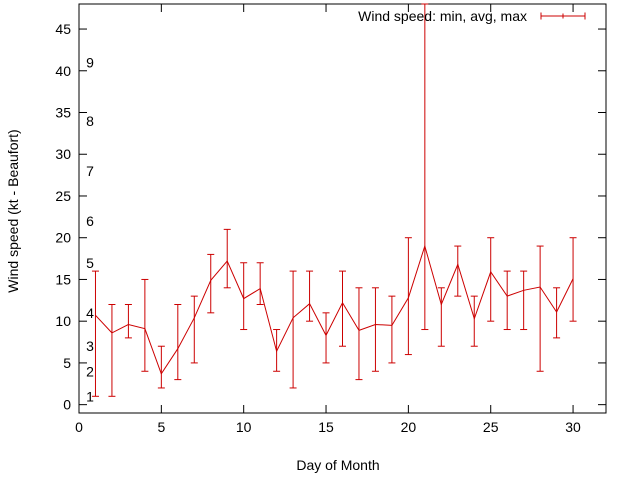 The image size is (640, 480). What do you see at coordinates (79, 427) in the screenshot?
I see `x-tick-label: 0` at bounding box center [79, 427].